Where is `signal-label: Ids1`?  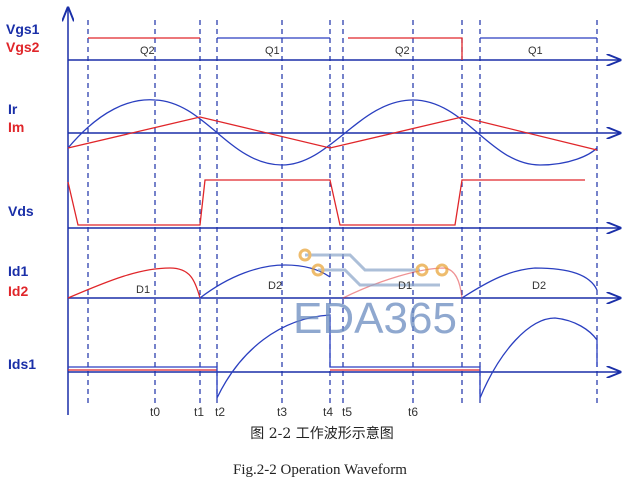
signal-label: Ids1 is located at coordinates (22, 364).